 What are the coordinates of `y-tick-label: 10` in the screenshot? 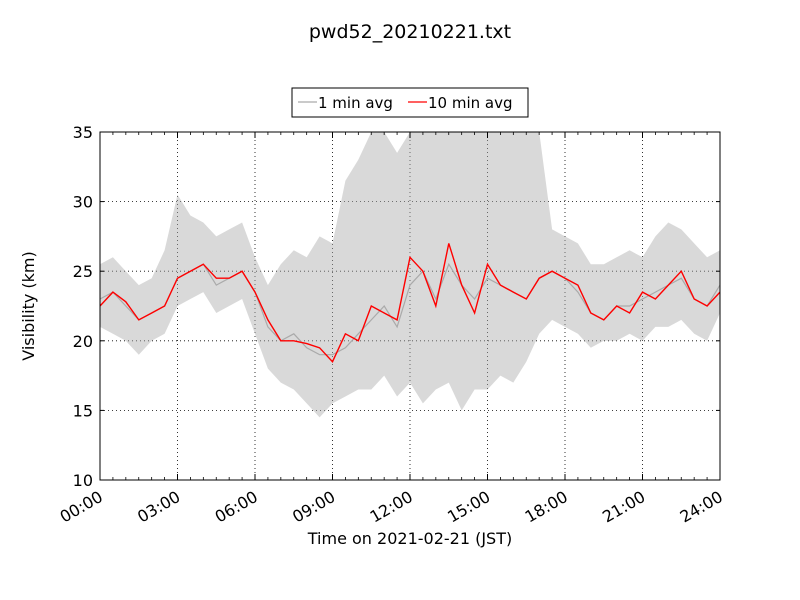 It's located at (83, 480).